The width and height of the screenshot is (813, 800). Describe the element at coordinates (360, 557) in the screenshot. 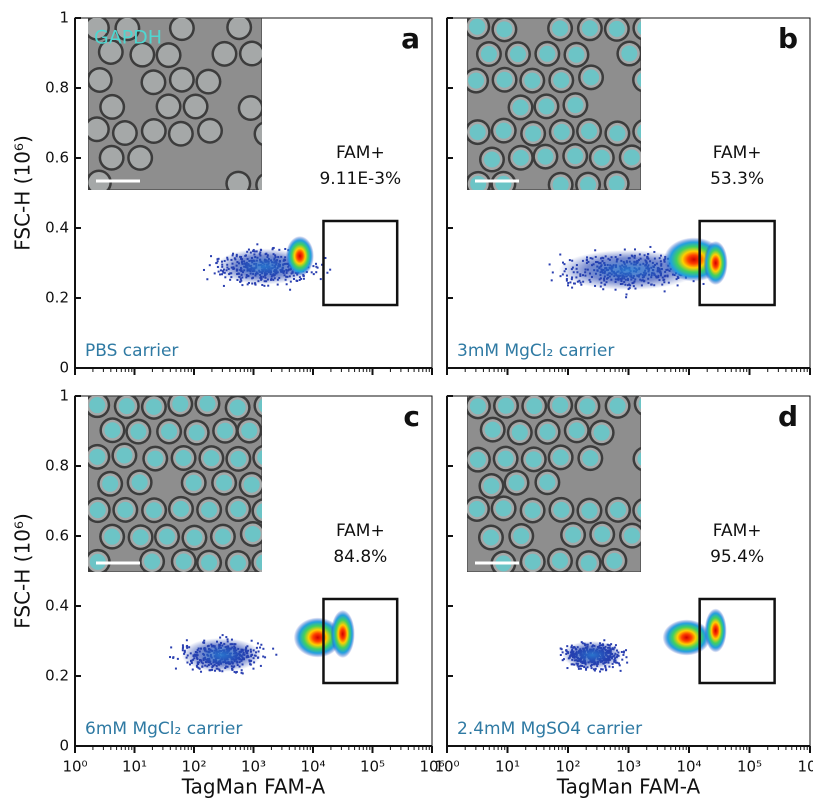

I see `gate-percent: 84.8%` at that location.